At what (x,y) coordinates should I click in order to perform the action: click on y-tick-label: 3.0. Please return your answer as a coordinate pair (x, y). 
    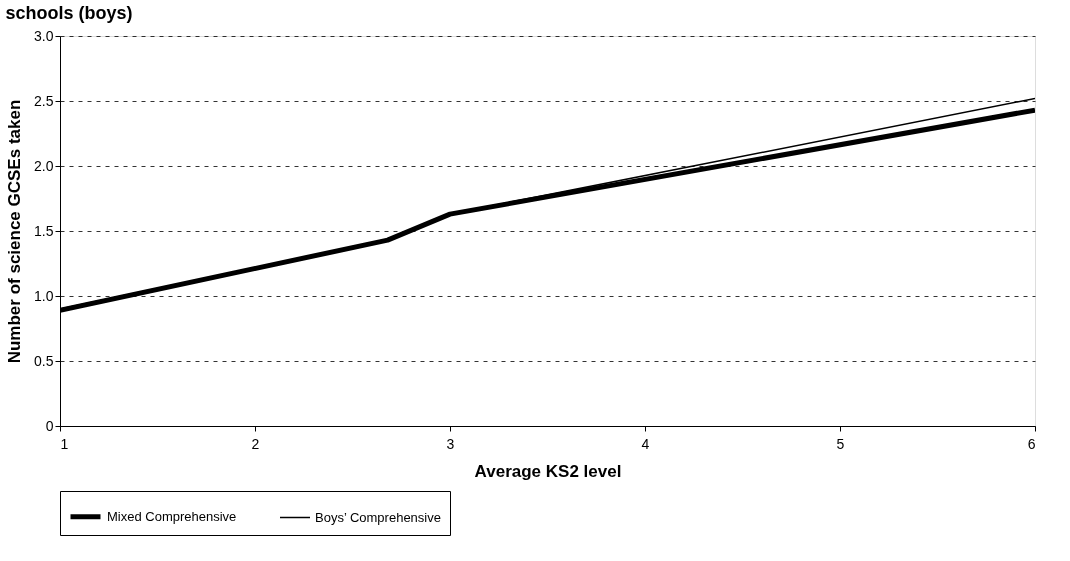
    Looking at the image, I should click on (44, 35).